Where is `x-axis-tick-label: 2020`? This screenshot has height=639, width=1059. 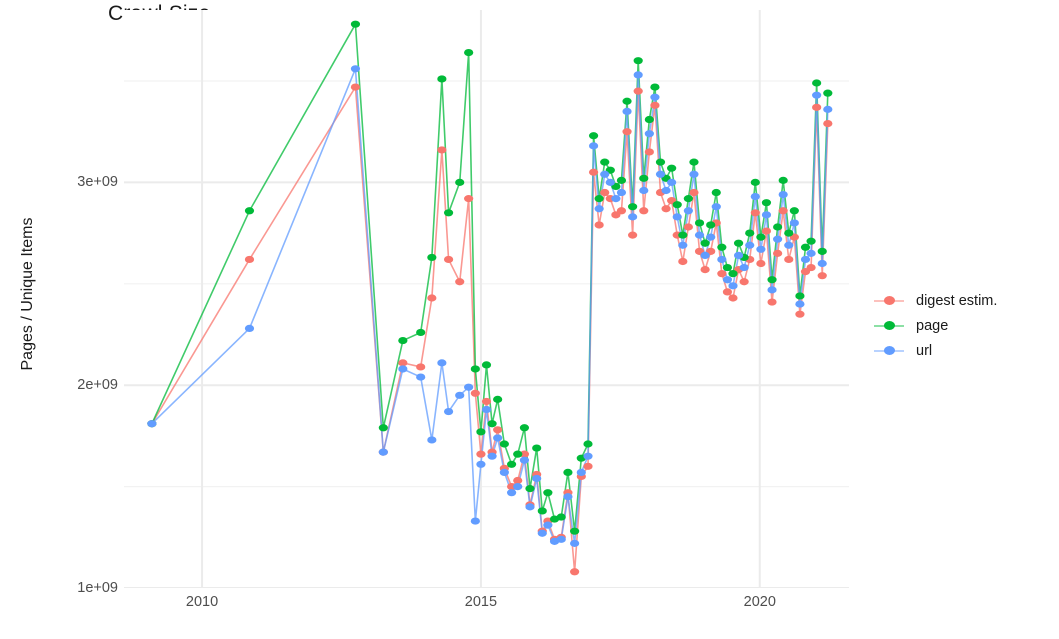 x-axis-tick-label: 2020 is located at coordinates (759, 602).